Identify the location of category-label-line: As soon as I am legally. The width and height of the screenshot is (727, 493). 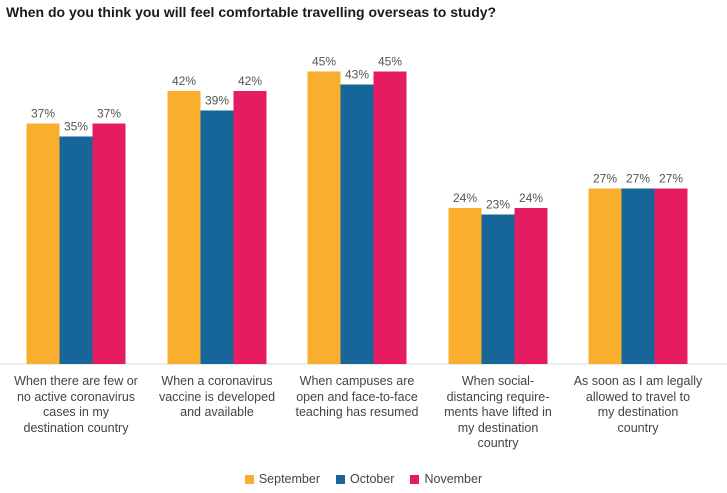
(638, 381).